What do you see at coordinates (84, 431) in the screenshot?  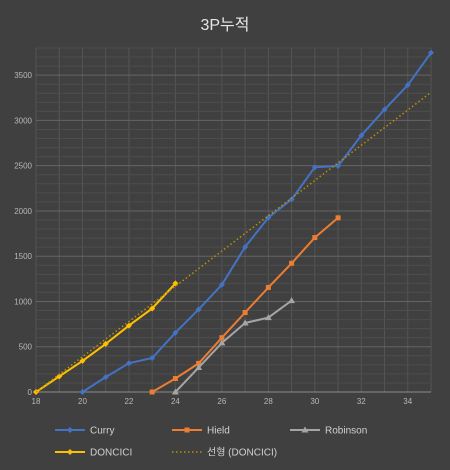 I see `legend-item-curry: Curry` at bounding box center [84, 431].